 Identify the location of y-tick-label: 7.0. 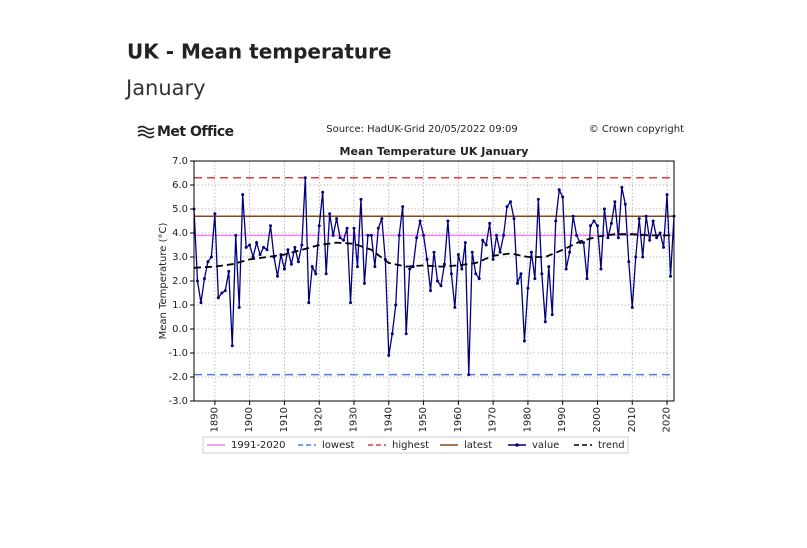
(180, 161).